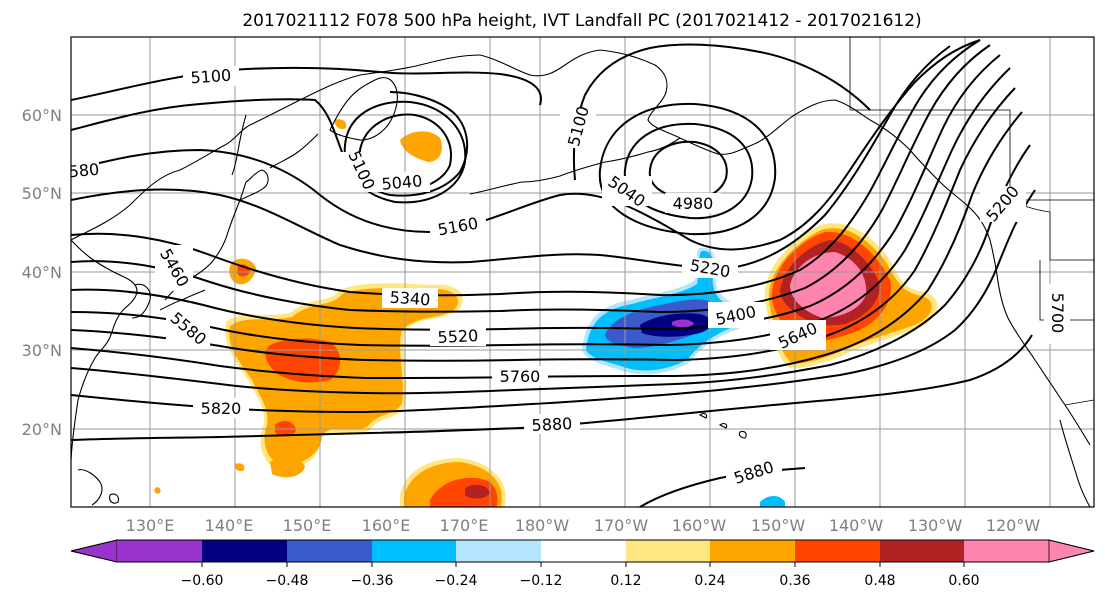 The height and width of the screenshot is (601, 1105). What do you see at coordinates (794, 581) in the screenshot?
I see `colorbar-tick-label: 0.36` at bounding box center [794, 581].